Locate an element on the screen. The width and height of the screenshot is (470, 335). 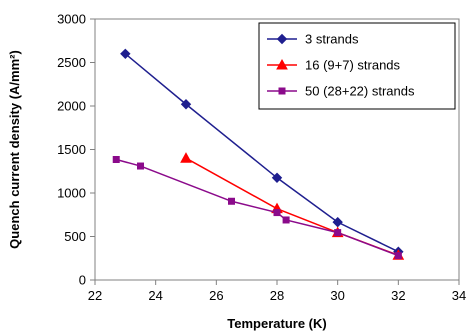
x-tick-label: 22 is located at coordinates (95, 295).